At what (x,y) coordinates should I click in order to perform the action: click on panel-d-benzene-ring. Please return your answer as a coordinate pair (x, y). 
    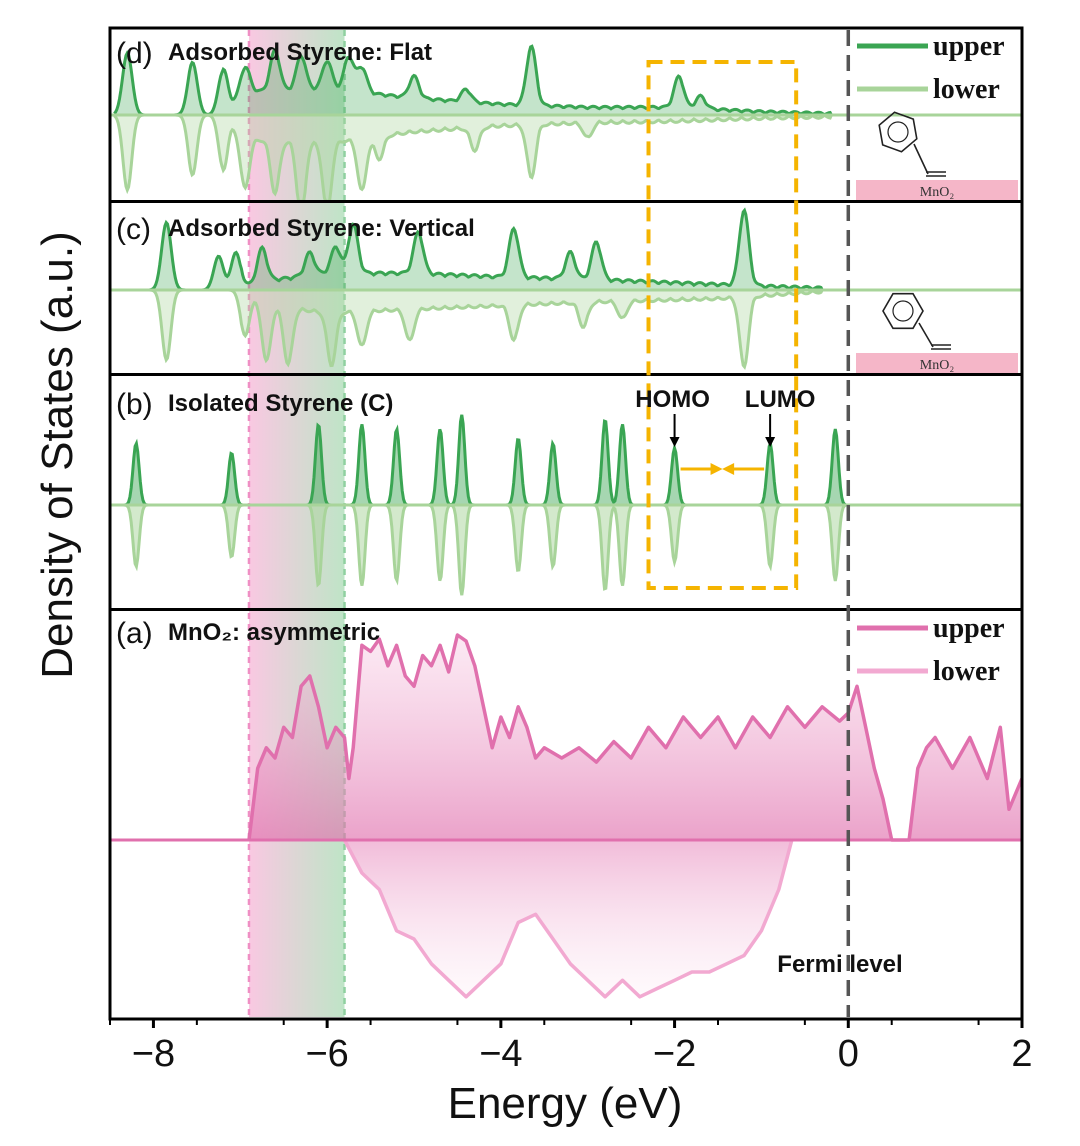
    Looking at the image, I should click on (898, 132).